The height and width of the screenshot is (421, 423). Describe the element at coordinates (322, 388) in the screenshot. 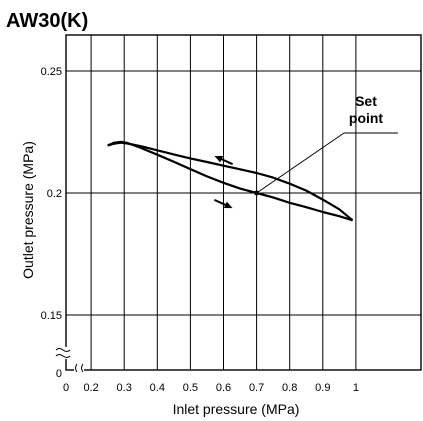

I see `x-tick-label: 0.9` at that location.